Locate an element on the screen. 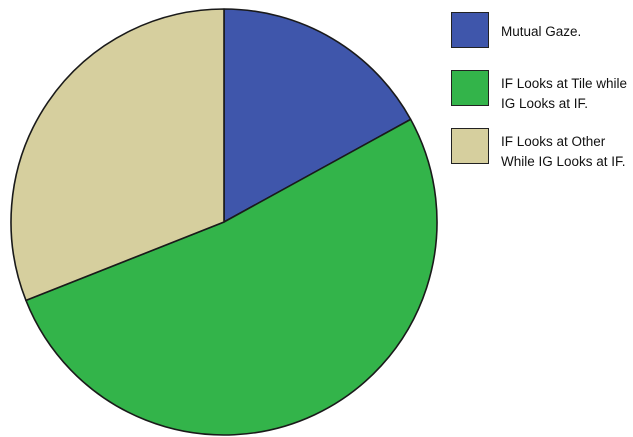  legend-item-mutual-gaze: Mutual Gaze. is located at coordinates (540, 39).